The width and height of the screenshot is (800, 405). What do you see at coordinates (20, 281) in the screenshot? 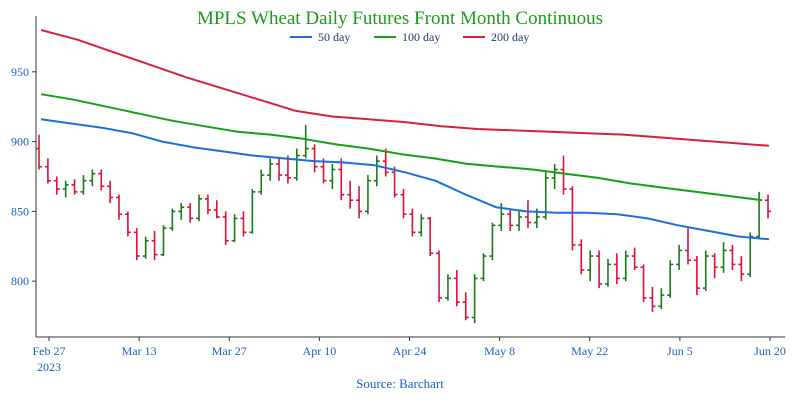
I see `y-tick-label: 800` at bounding box center [20, 281].